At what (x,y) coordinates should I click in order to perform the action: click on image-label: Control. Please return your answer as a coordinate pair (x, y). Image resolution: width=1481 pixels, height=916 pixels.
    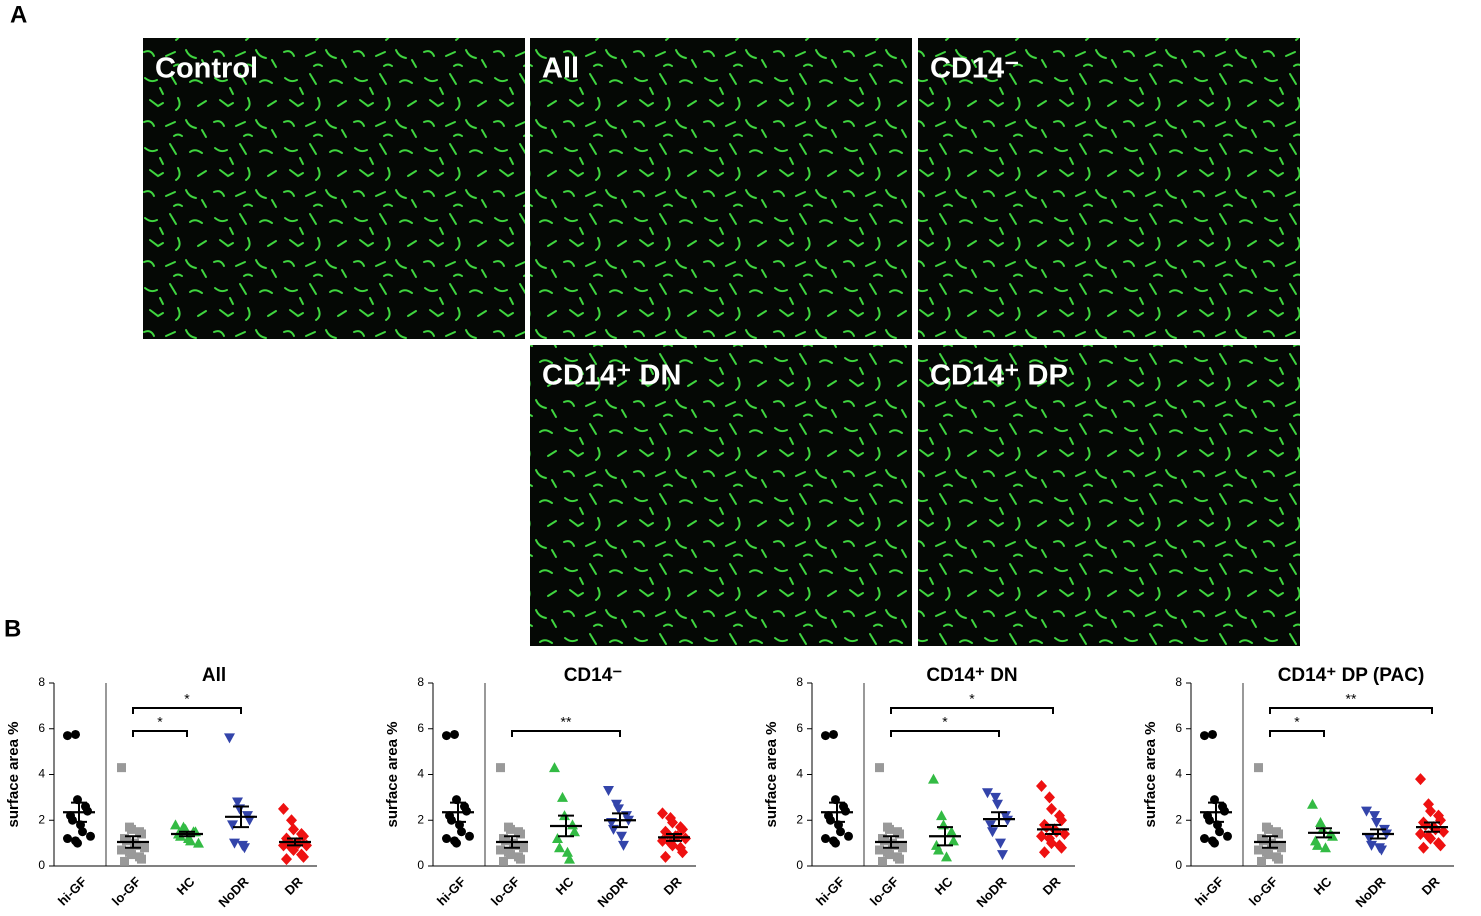
    Looking at the image, I should click on (206, 69).